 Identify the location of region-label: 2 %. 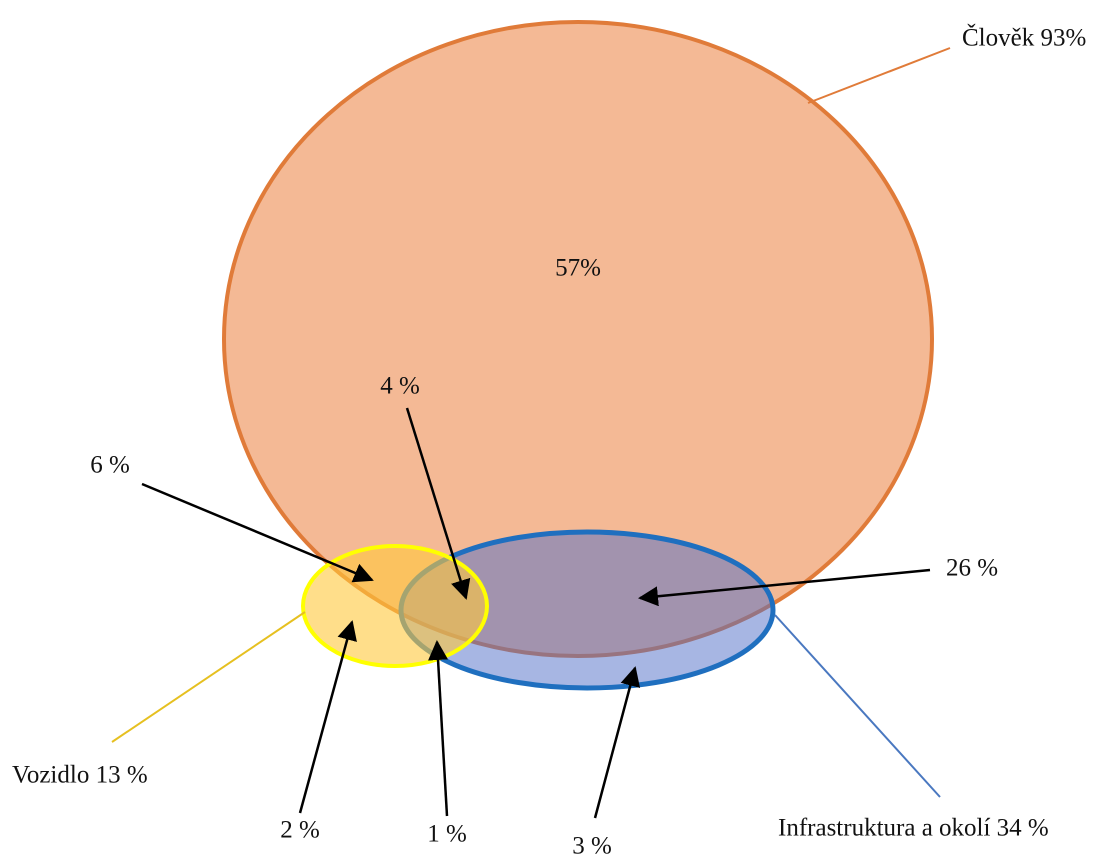
(300, 830).